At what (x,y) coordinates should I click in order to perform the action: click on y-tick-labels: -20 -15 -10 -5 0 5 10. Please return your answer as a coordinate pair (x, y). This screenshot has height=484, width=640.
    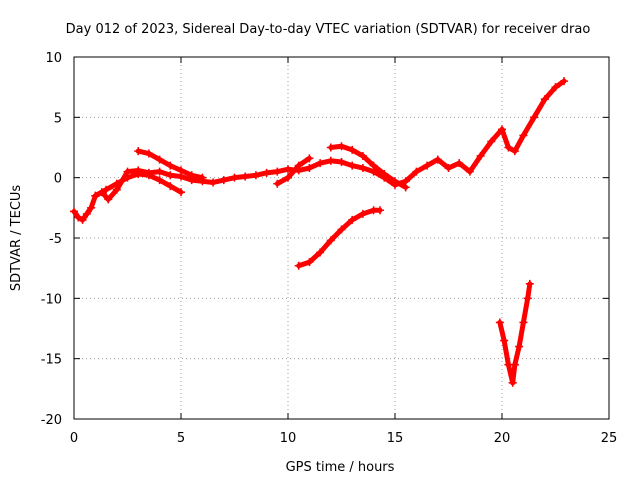
    Looking at the image, I should click on (51, 239).